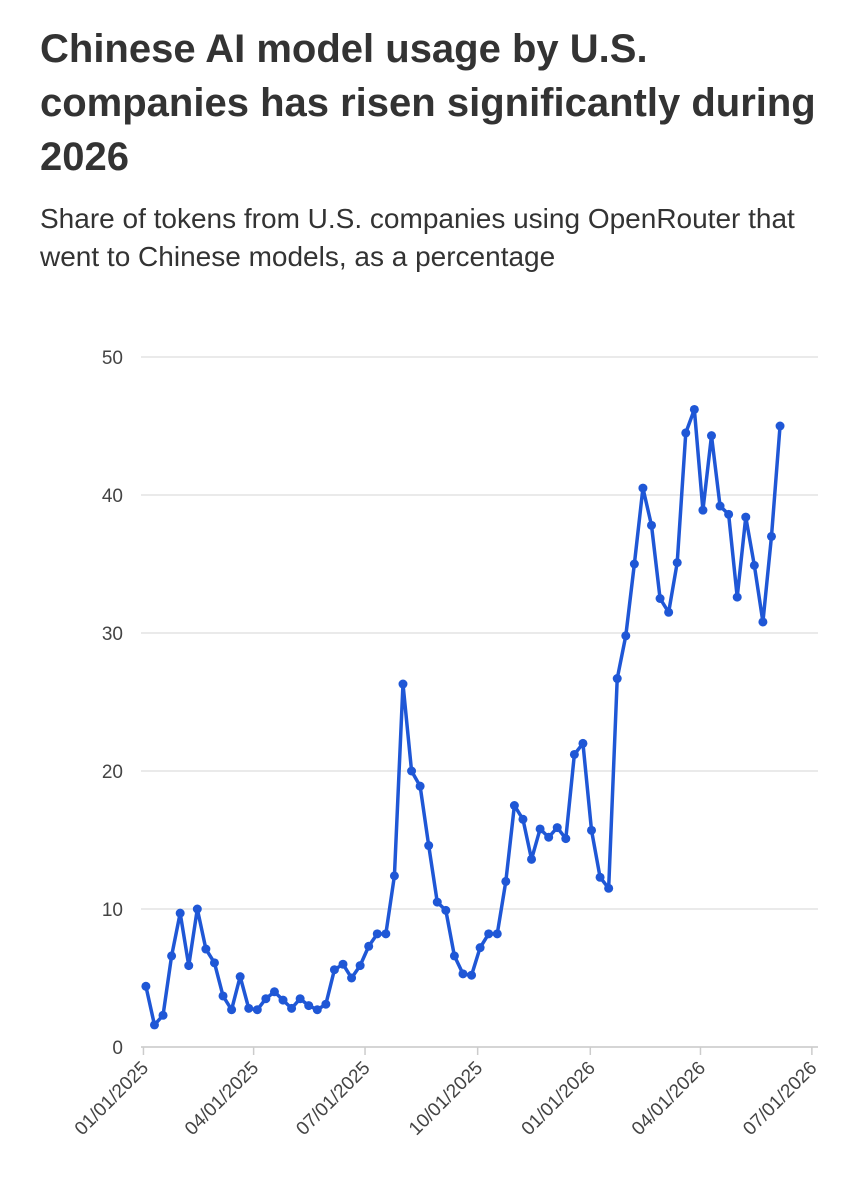 This screenshot has height=1200, width=864. What do you see at coordinates (112, 496) in the screenshot?
I see `y-tick-label: 40` at bounding box center [112, 496].